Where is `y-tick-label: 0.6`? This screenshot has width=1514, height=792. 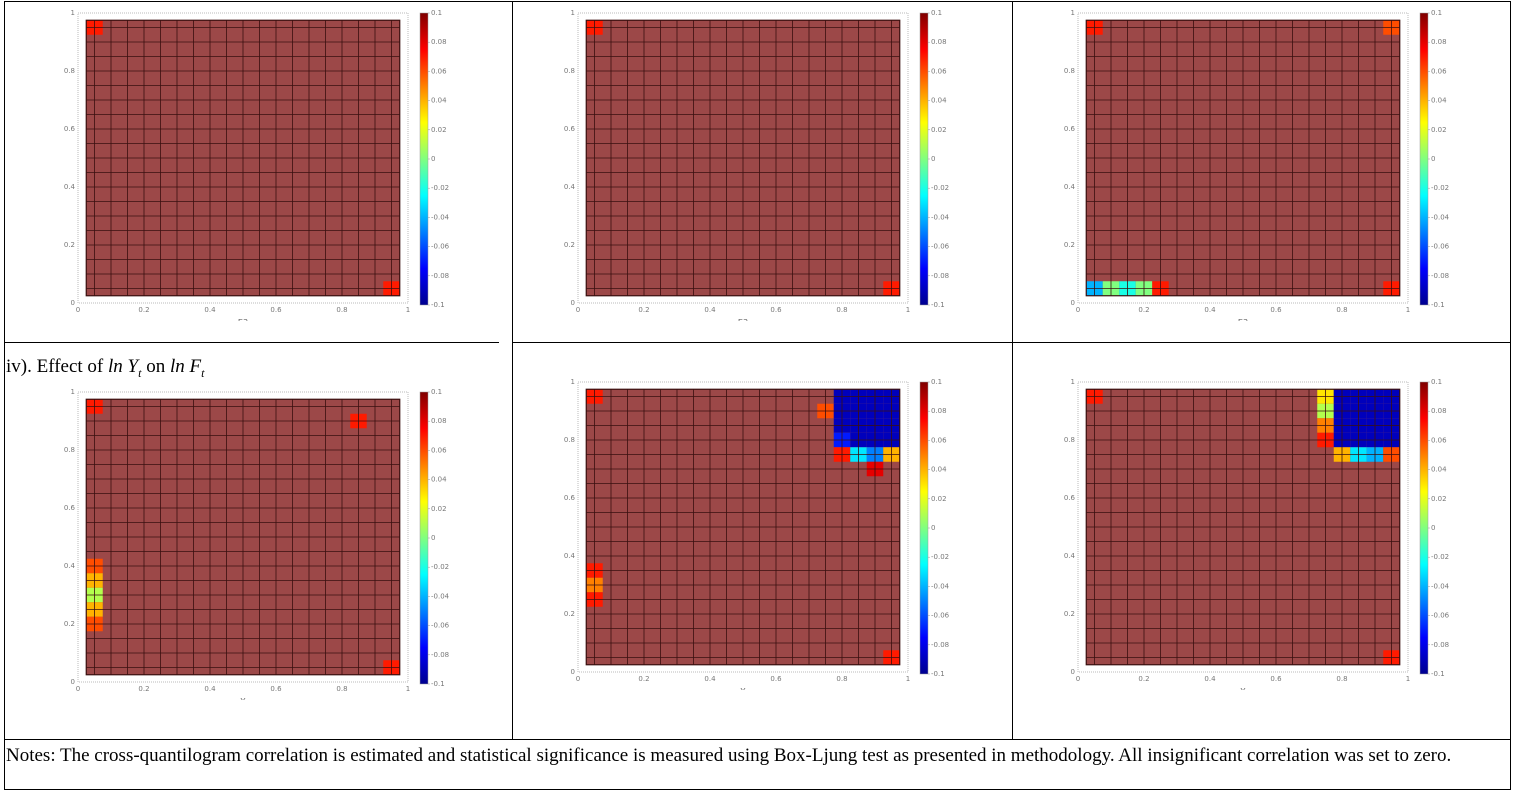
y-tick-label: 0.6 is located at coordinates (1070, 129).